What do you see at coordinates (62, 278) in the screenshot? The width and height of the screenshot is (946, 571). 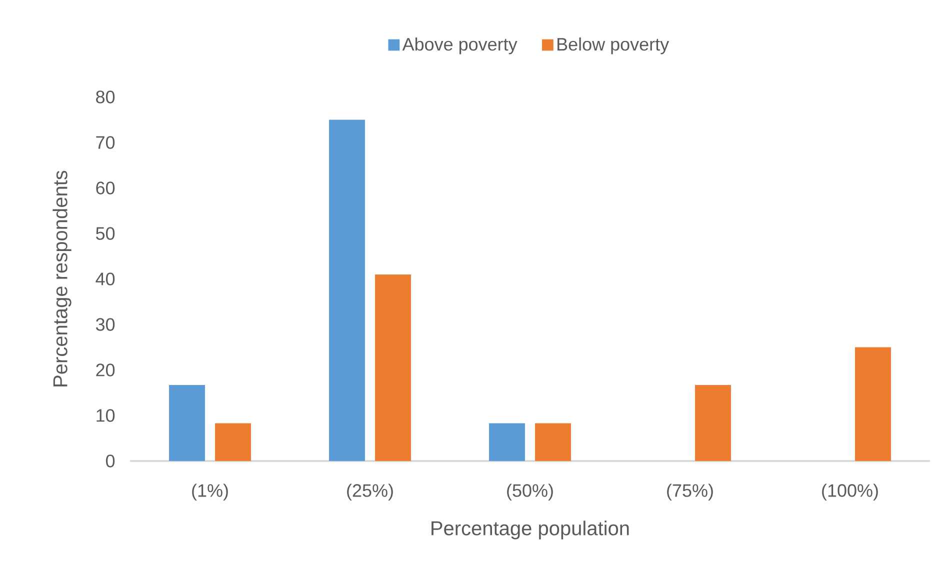 I see `y-axis-title: Percentage respondents` at bounding box center [62, 278].